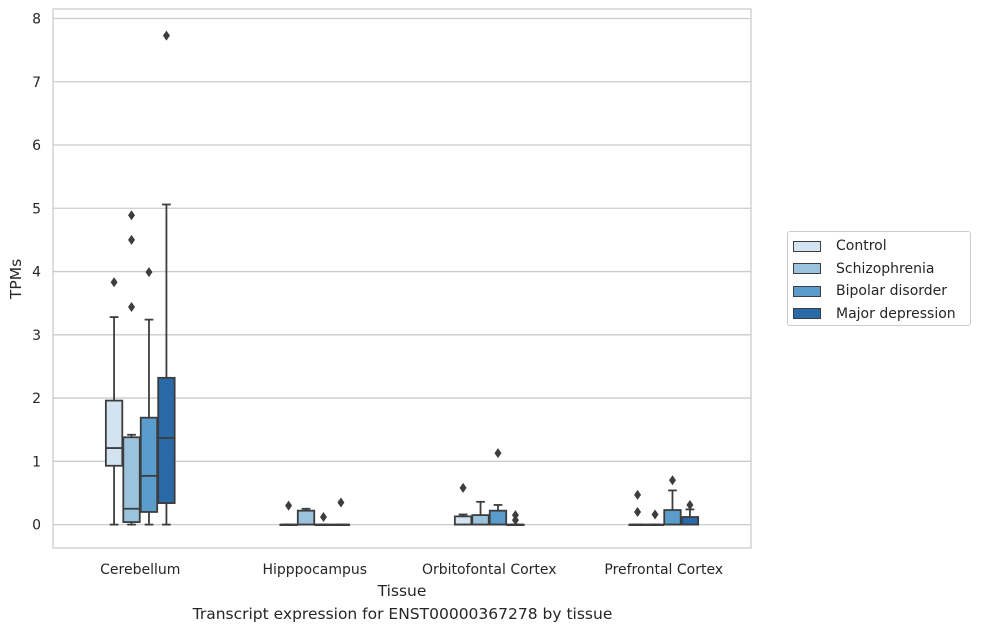 The height and width of the screenshot is (634, 983). I want to click on legend-label: Schizophrenia, so click(885, 268).